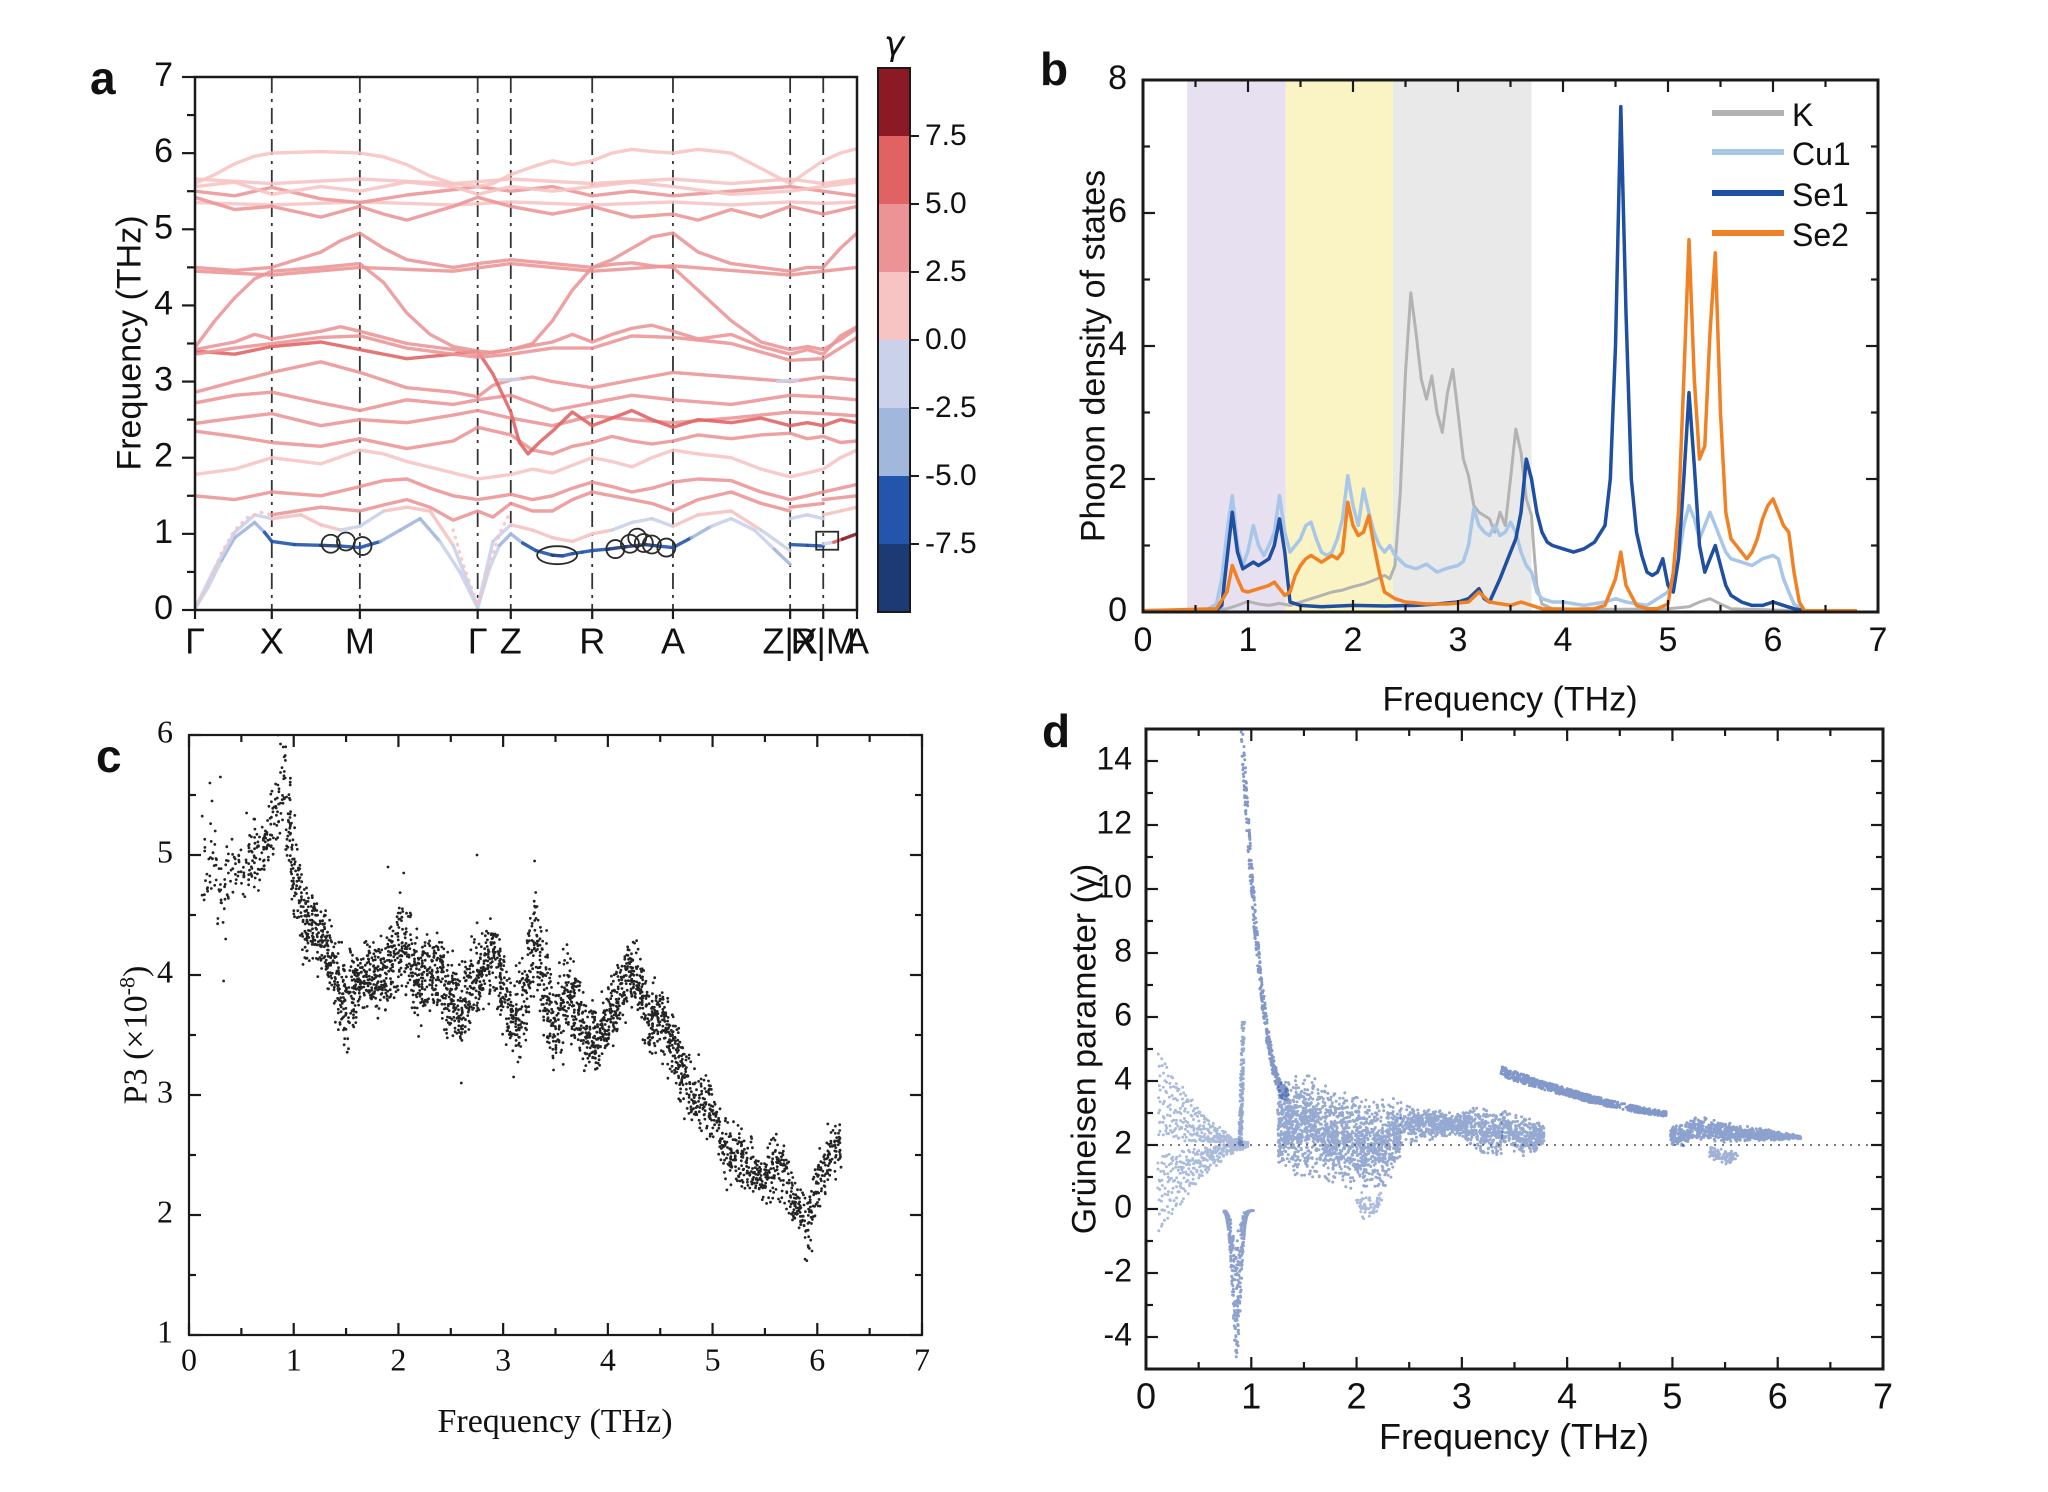 This screenshot has width=2048, height=1492. Describe the element at coordinates (1479, 1044) in the screenshot. I see `gruneisen-clusters` at that location.